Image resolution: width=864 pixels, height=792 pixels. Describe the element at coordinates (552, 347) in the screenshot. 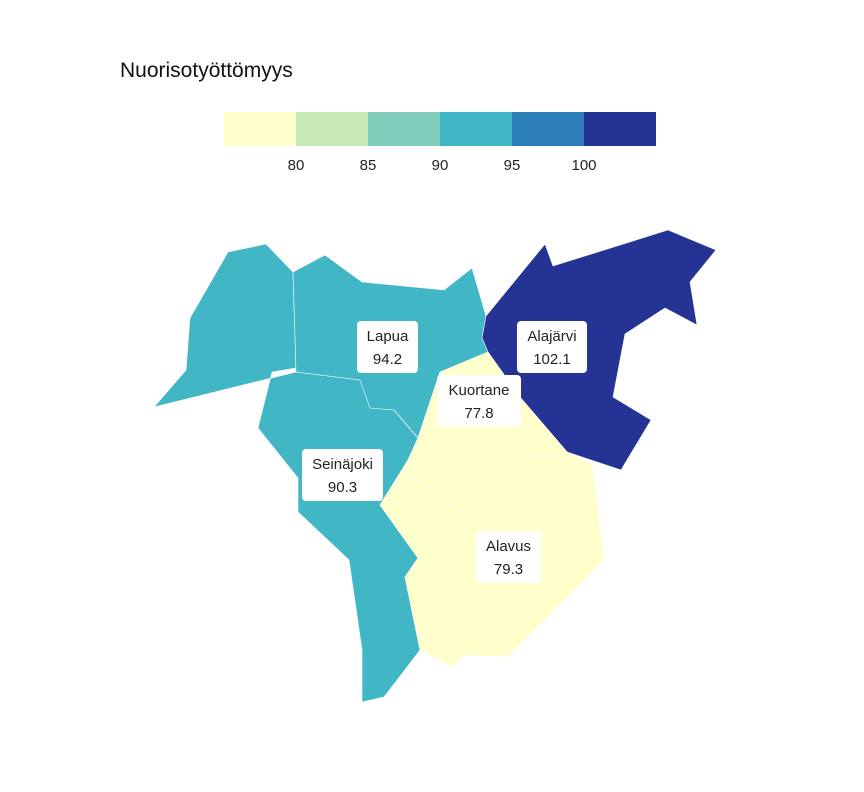

I see `label-alajarvi: Alajärvi 102.1` at that location.